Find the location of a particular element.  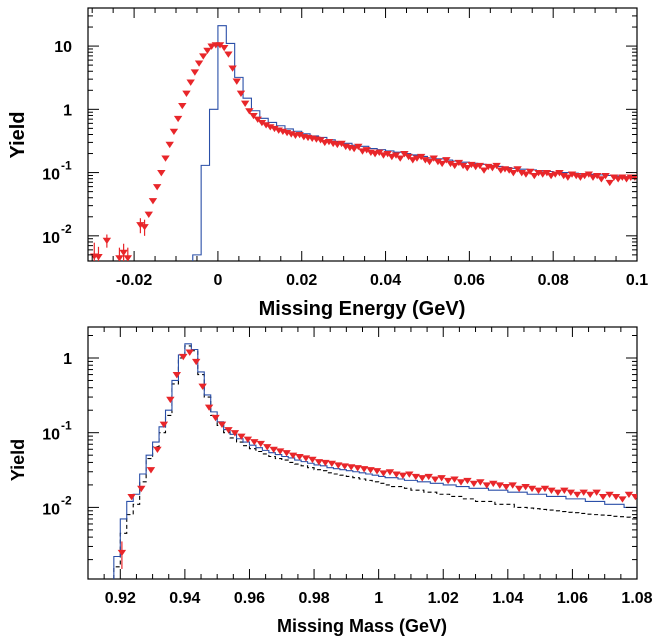

missing-mass-y-tick-label: 1 is located at coordinates (67, 359).